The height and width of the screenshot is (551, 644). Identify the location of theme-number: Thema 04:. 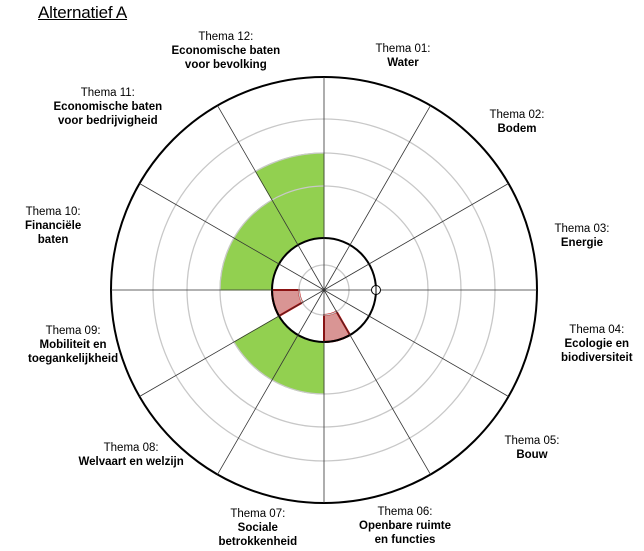
(597, 330).